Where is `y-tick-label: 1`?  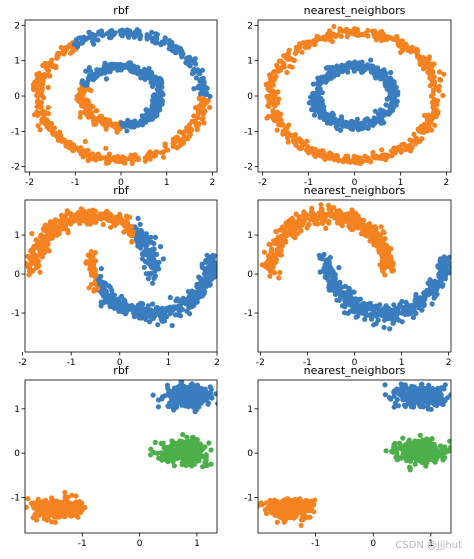
y-tick-label: 1 is located at coordinates (250, 236).